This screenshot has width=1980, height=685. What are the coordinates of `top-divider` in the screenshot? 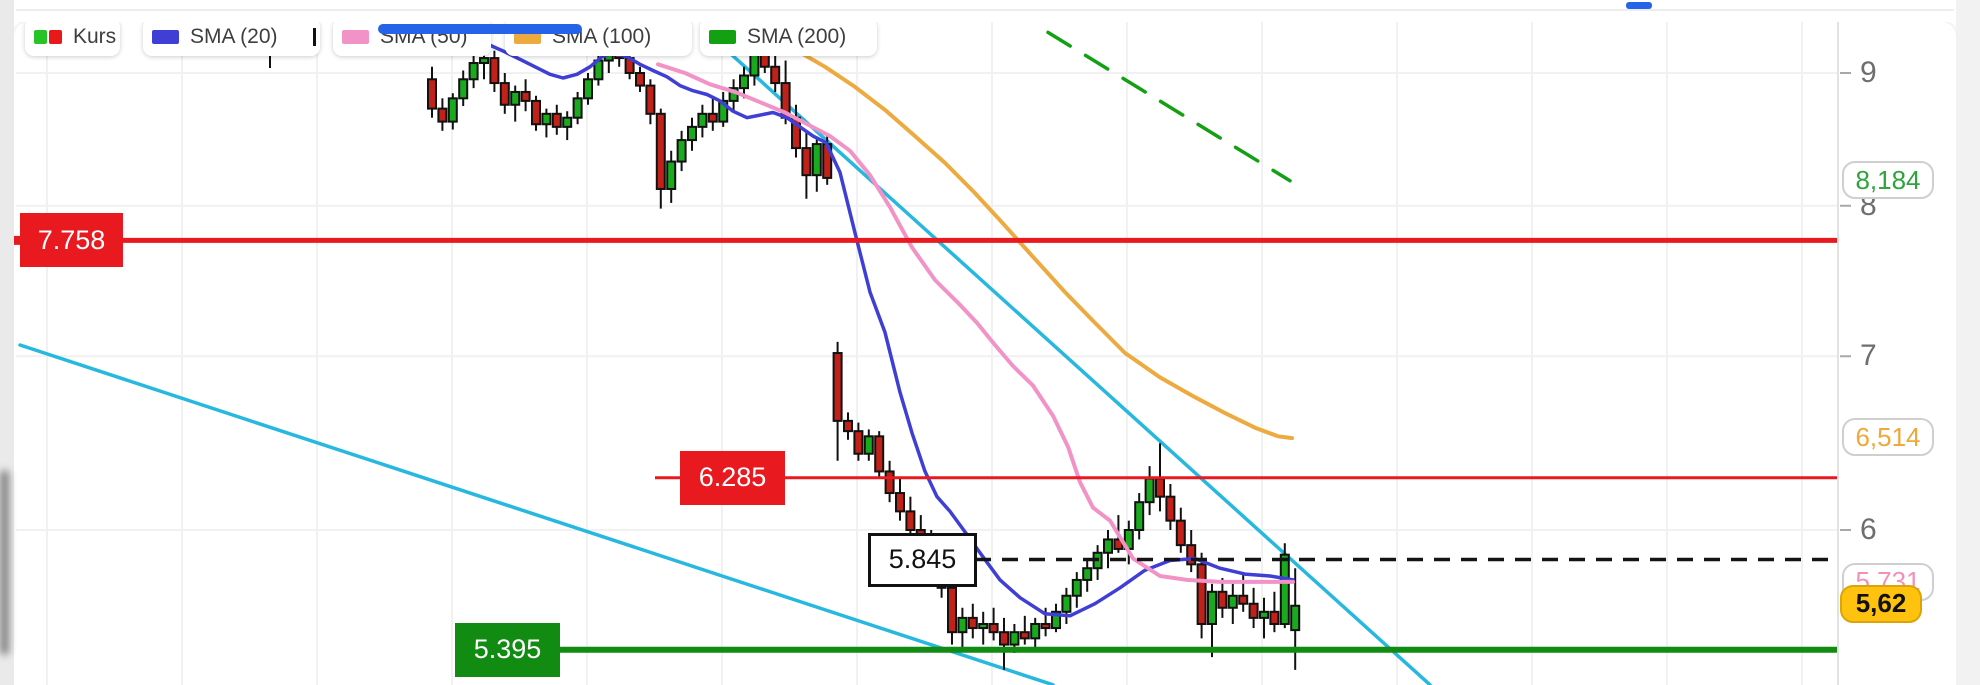 It's located at (985, 10).